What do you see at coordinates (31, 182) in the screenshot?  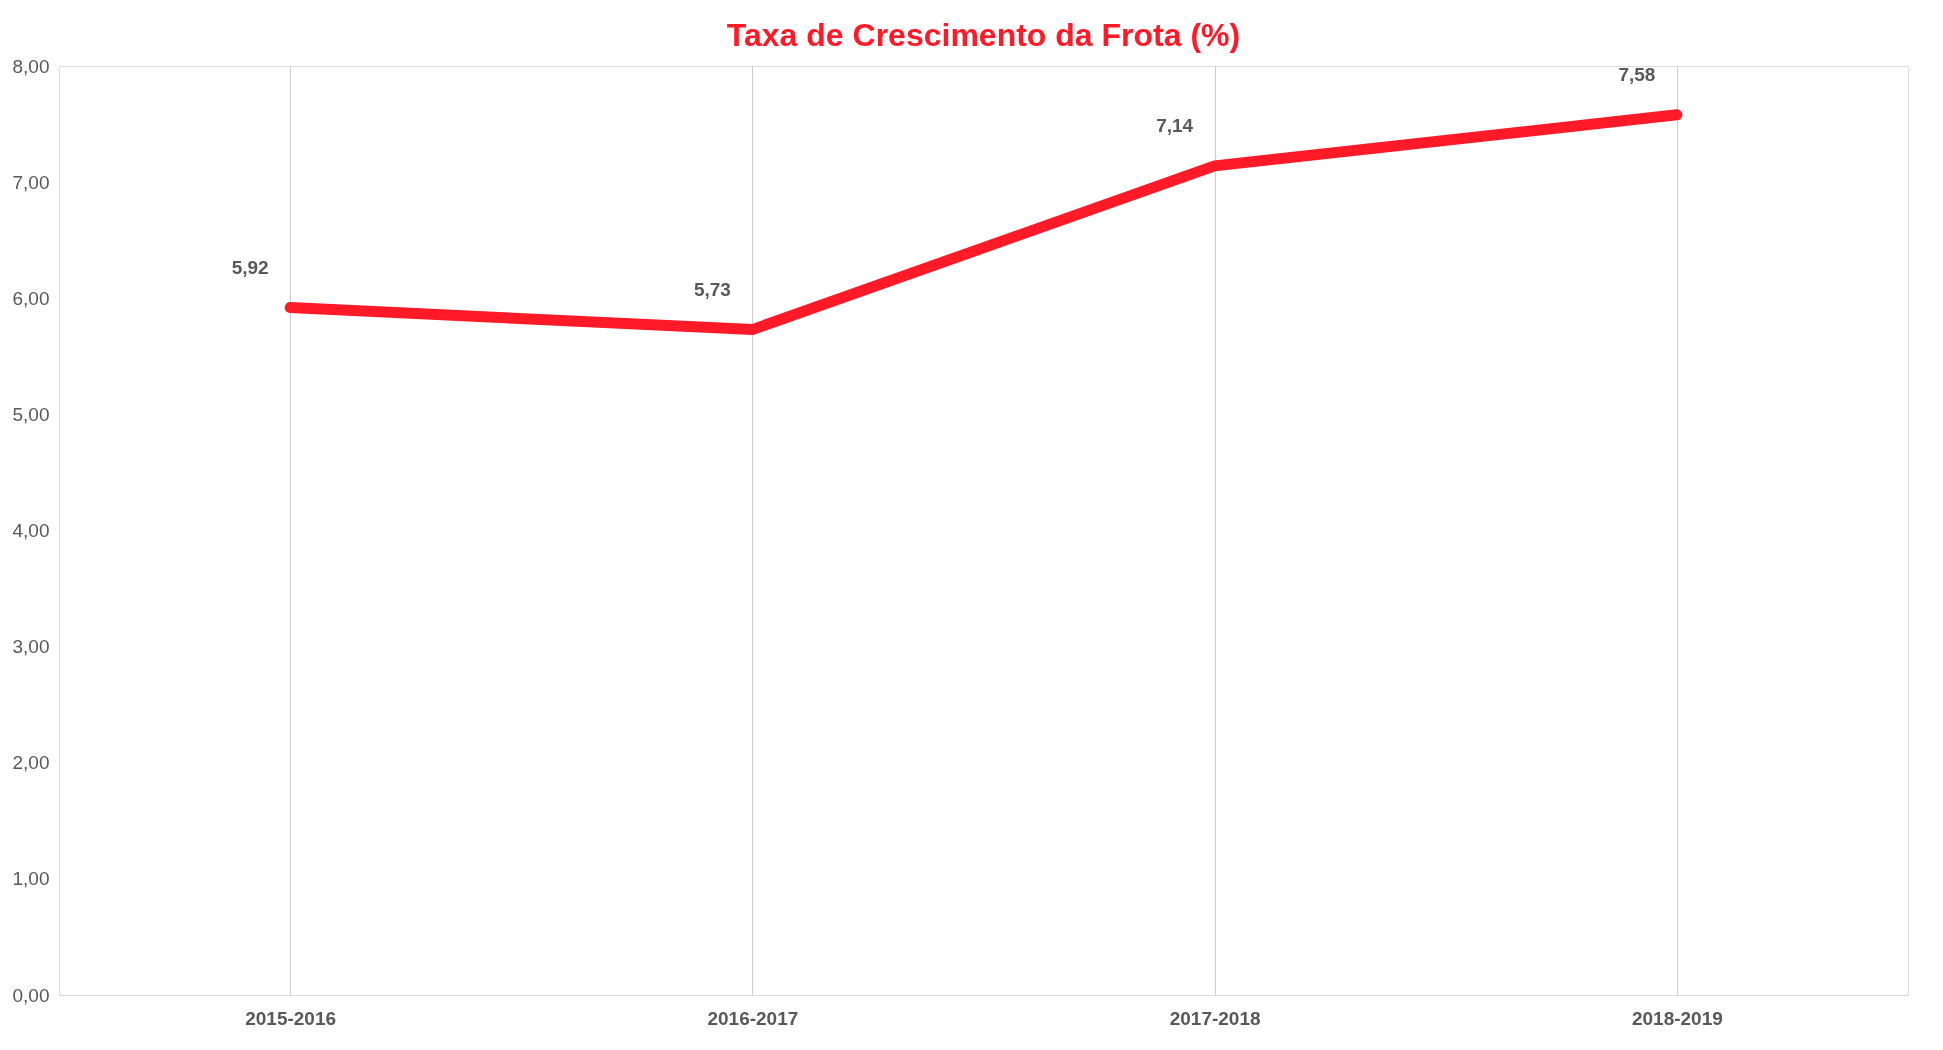 I see `y-tick-label: 7,00` at bounding box center [31, 182].